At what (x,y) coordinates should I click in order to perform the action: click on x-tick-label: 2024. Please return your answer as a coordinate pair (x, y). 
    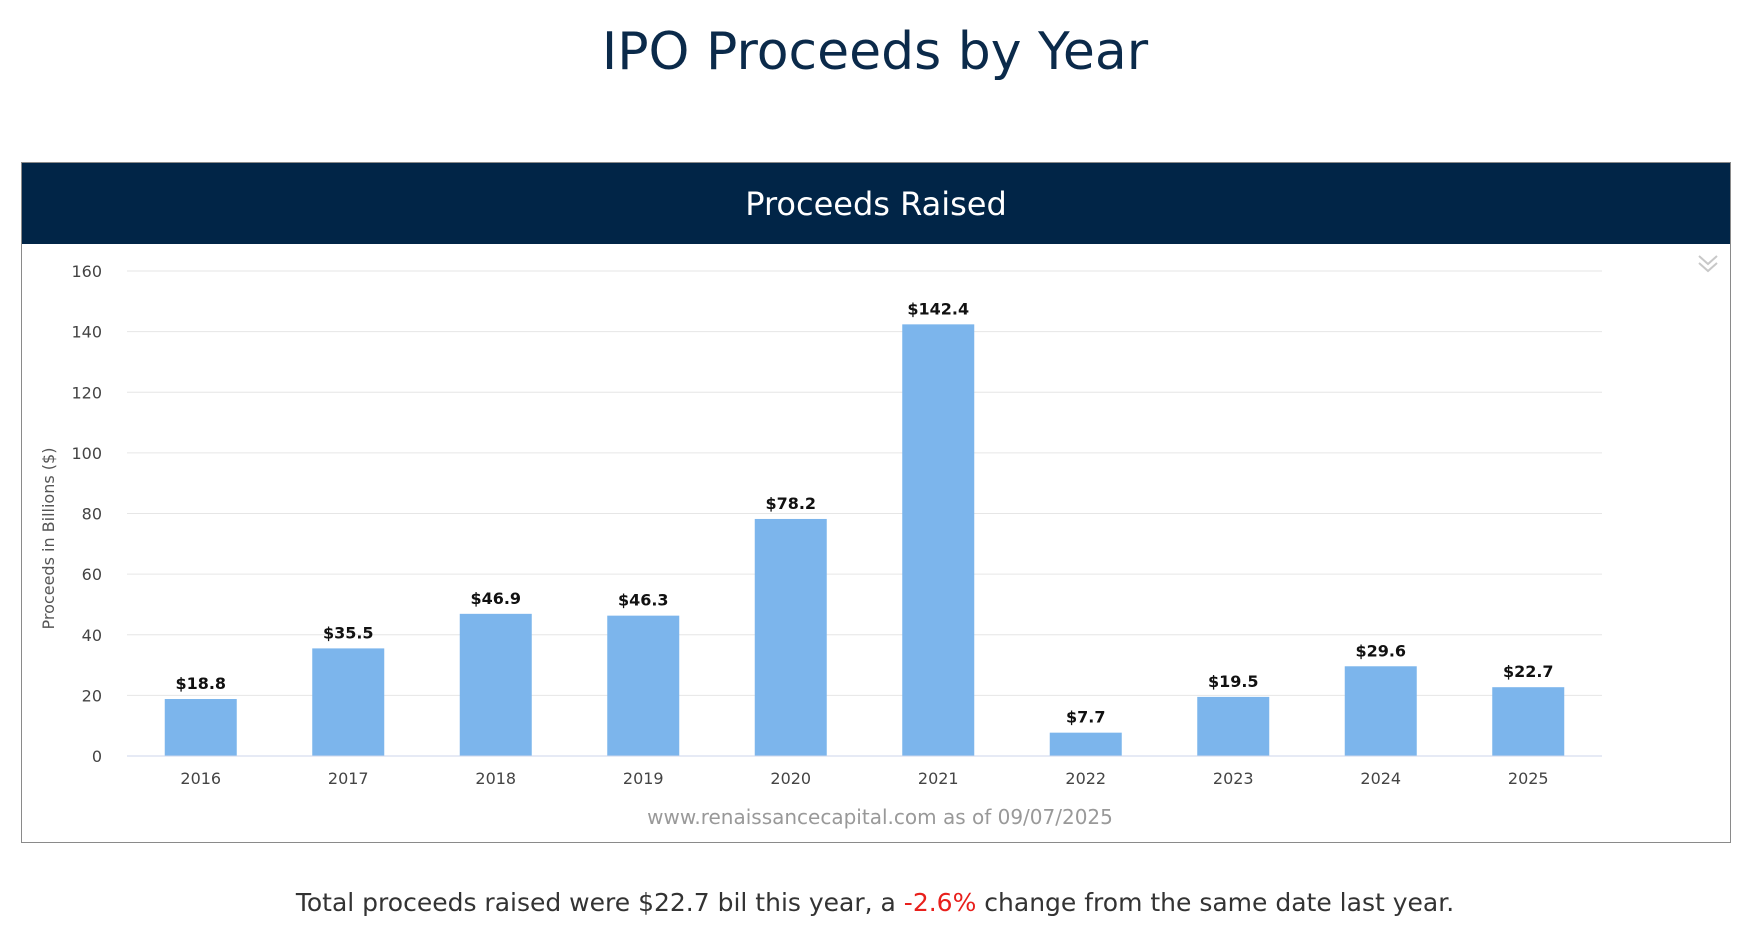
    Looking at the image, I should click on (1380, 778).